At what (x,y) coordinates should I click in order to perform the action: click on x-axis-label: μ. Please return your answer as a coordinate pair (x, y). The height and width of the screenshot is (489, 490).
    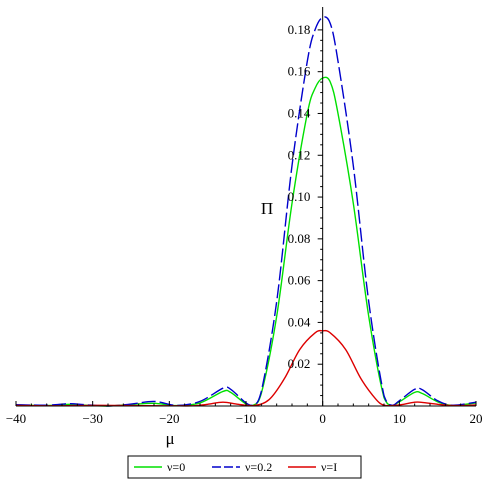
    Looking at the image, I should click on (169, 438).